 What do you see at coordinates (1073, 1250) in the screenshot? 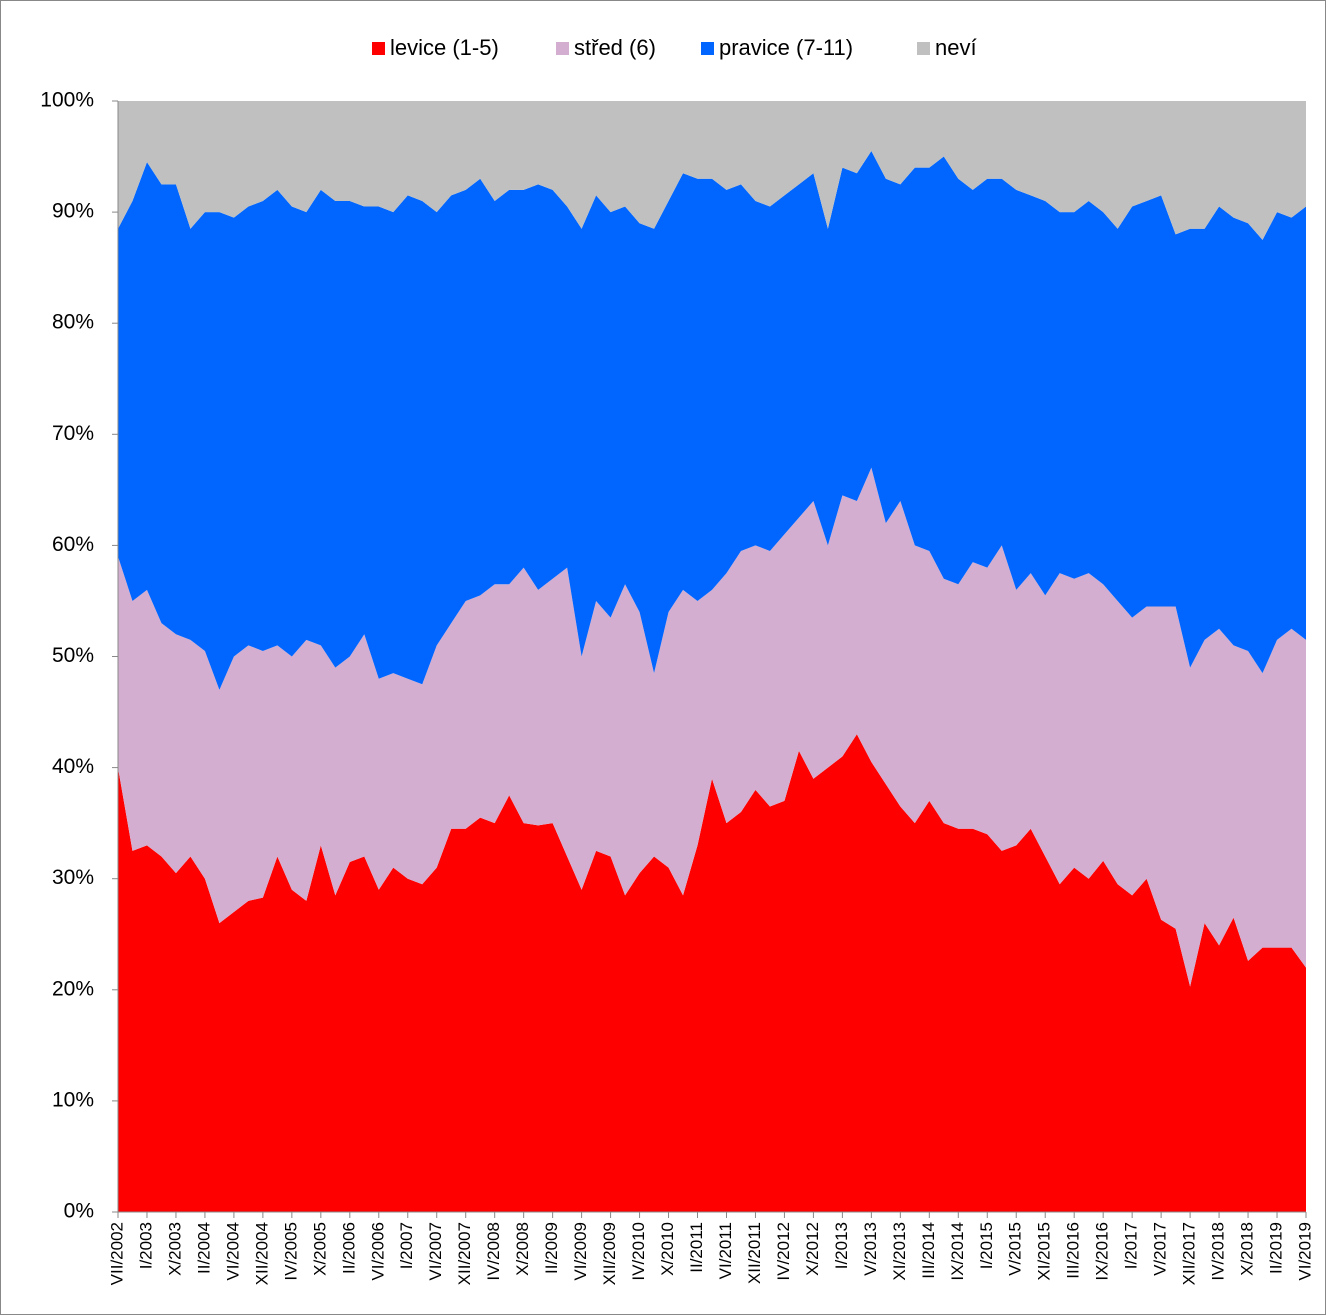
I see `x-tick-label: III/2016` at bounding box center [1073, 1250].